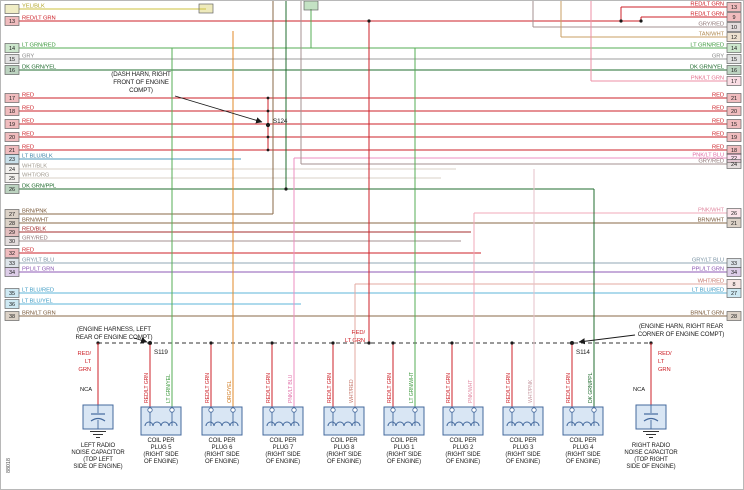 This screenshot has width=744, height=490. Describe the element at coordinates (708, 270) in the screenshot. I see `wire-color-label: PPL/LT GRN` at that location.